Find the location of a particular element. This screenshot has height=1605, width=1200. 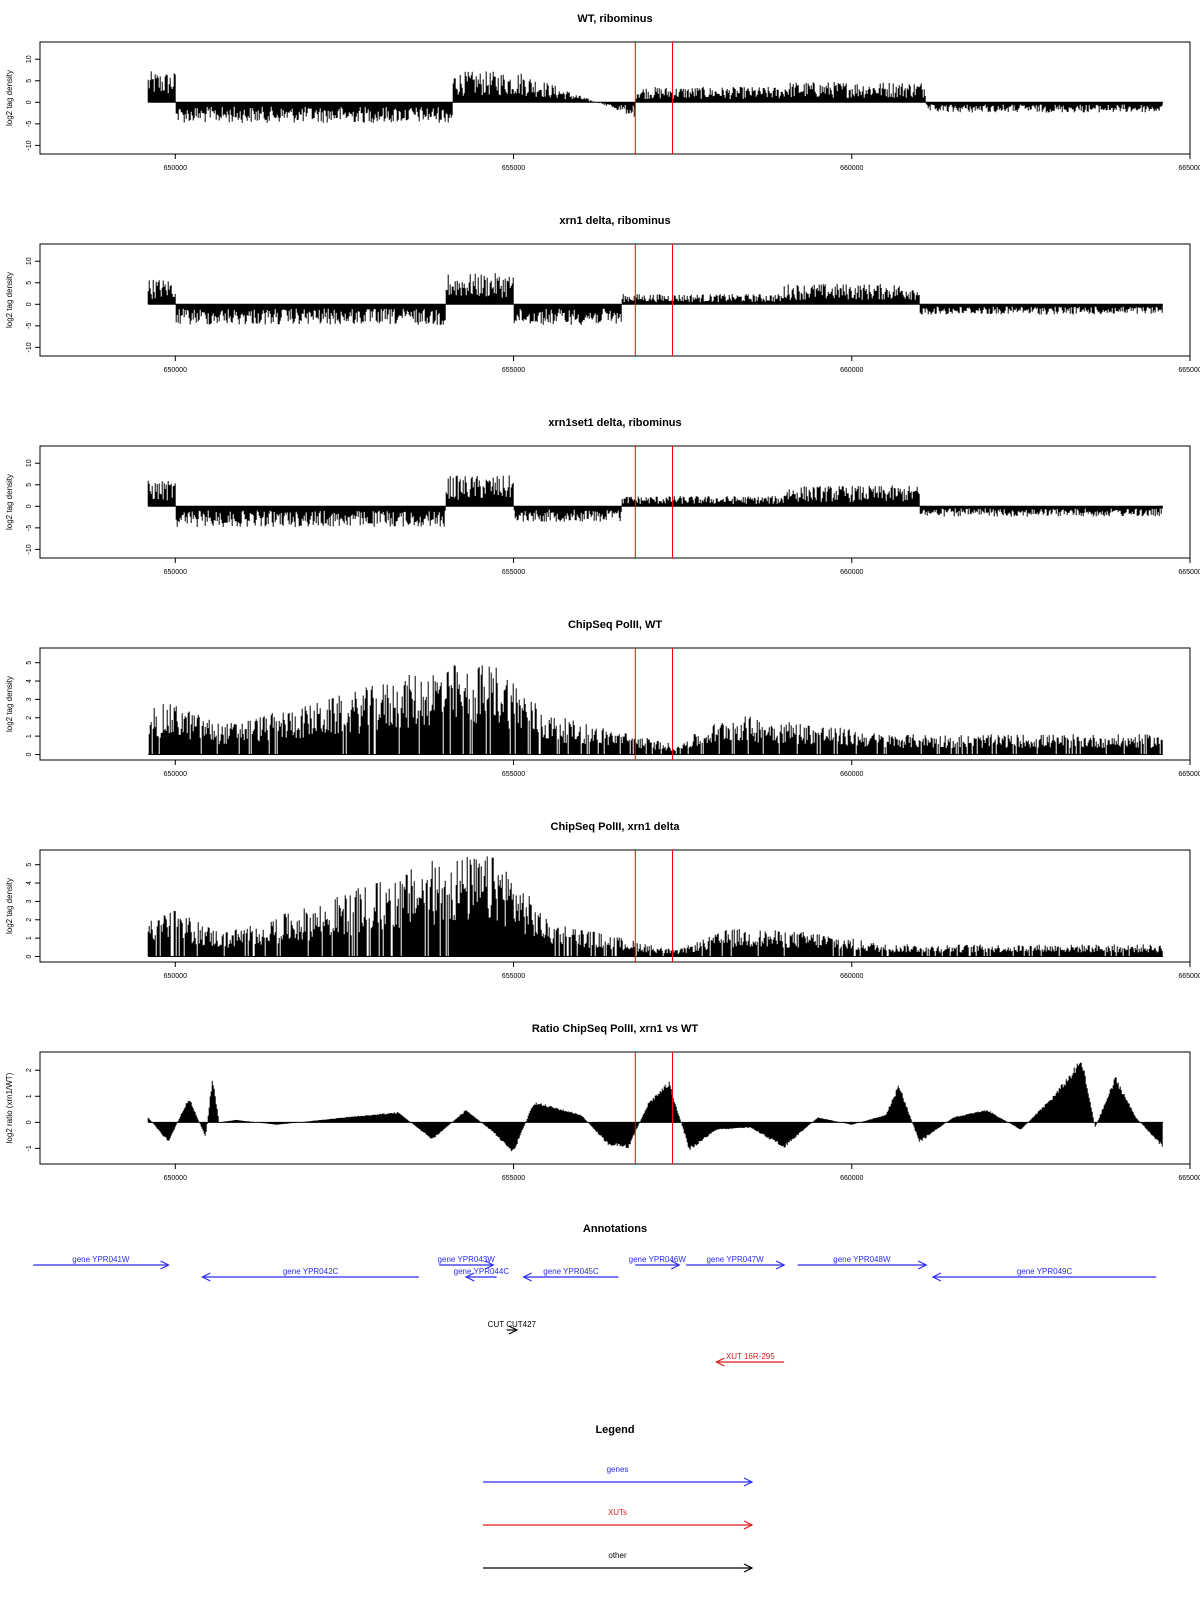

feature-label: gene YPR046W is located at coordinates (658, 1259).